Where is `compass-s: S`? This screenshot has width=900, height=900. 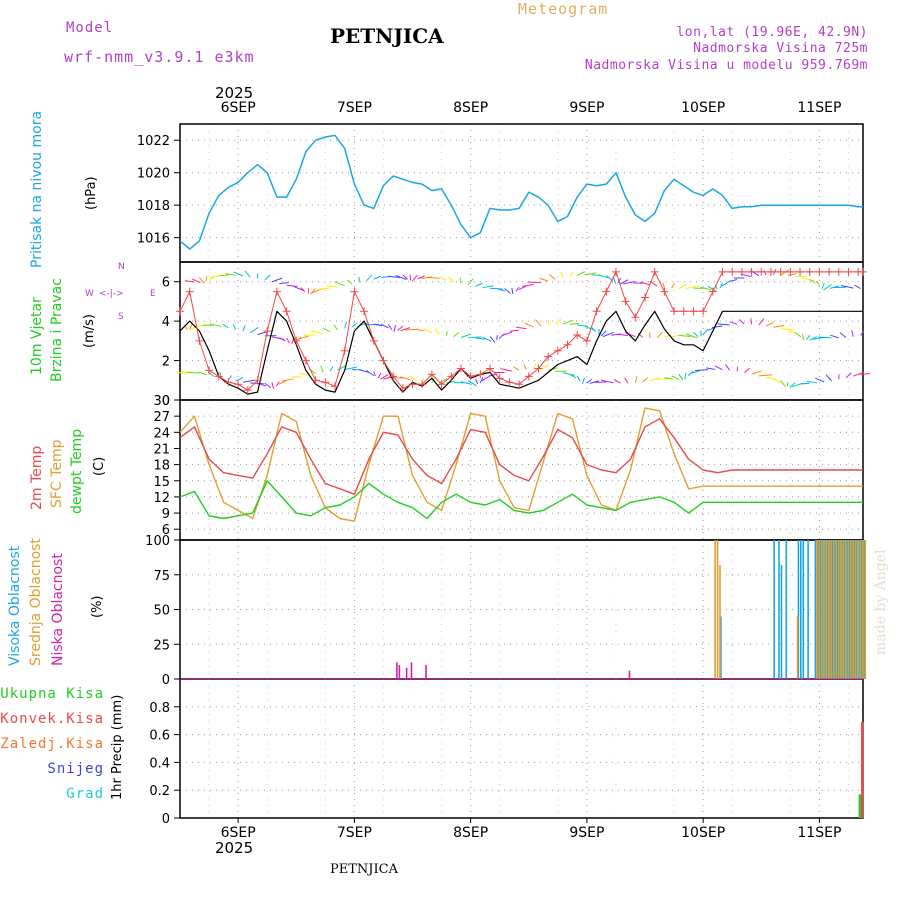
compass-s: S is located at coordinates (121, 317).